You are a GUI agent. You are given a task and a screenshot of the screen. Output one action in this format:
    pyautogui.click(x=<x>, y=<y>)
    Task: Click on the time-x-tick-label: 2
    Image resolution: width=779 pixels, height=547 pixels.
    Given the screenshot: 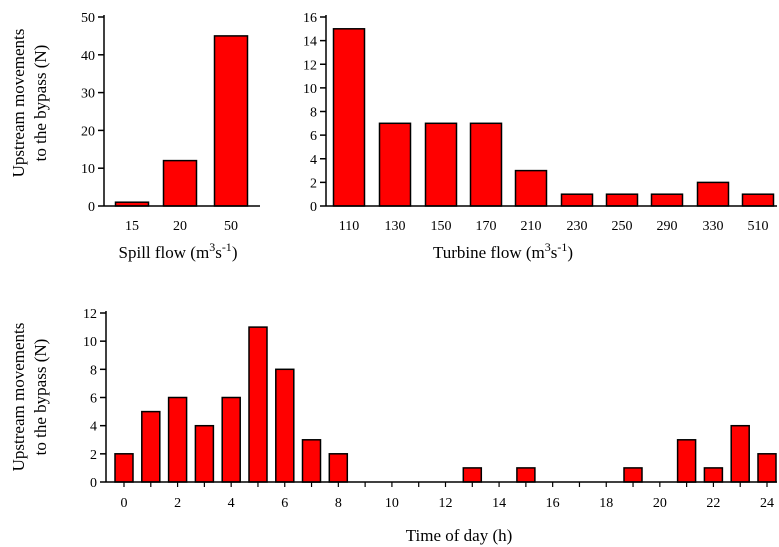 What is the action you would take?
    pyautogui.click(x=177, y=503)
    